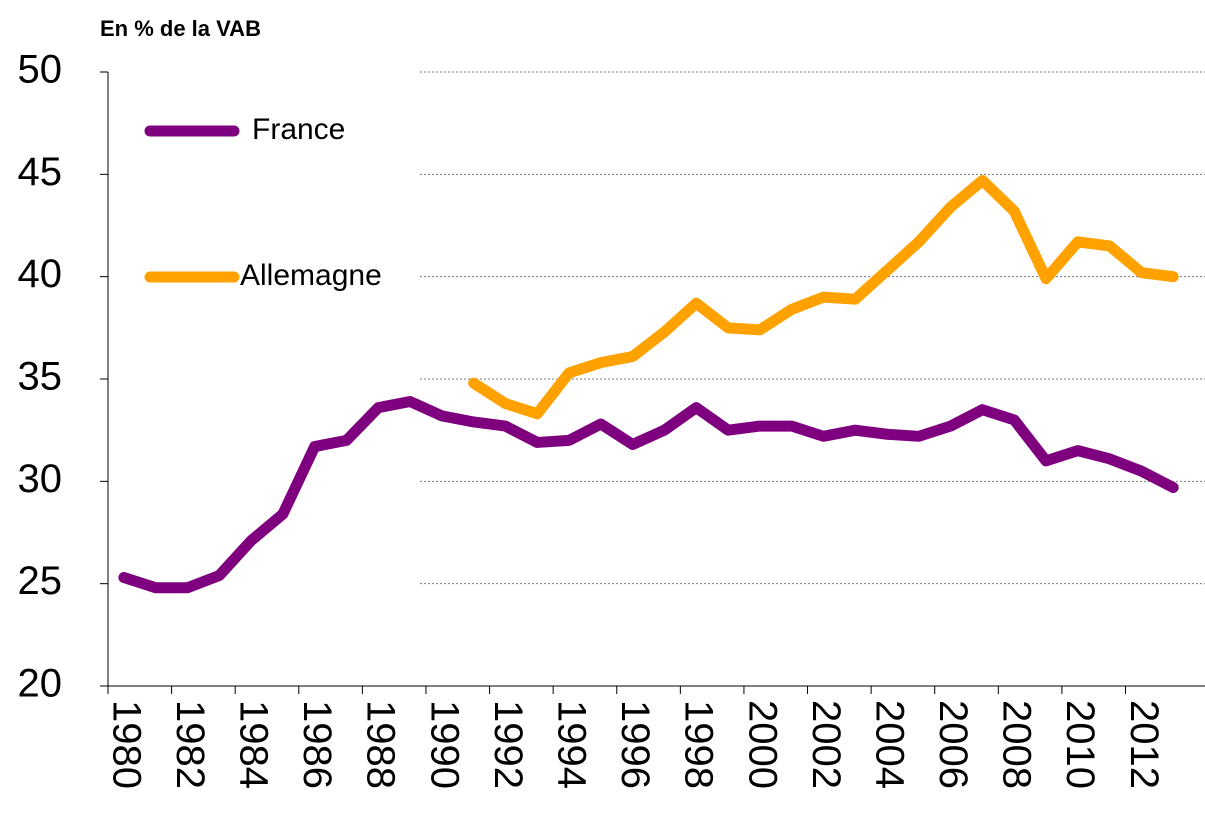  What do you see at coordinates (40, 479) in the screenshot?
I see `y-tick-label: 30` at bounding box center [40, 479].